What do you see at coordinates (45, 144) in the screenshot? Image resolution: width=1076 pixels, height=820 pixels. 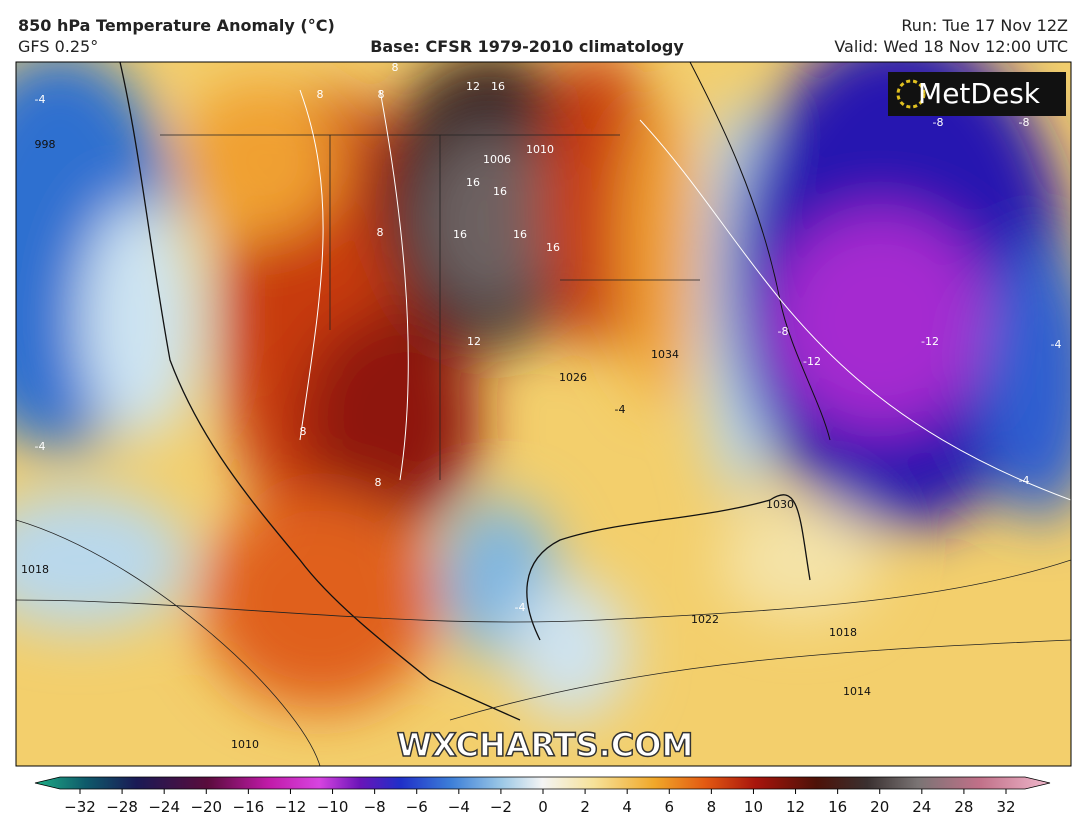 I see `contour-label: 998` at bounding box center [45, 144].